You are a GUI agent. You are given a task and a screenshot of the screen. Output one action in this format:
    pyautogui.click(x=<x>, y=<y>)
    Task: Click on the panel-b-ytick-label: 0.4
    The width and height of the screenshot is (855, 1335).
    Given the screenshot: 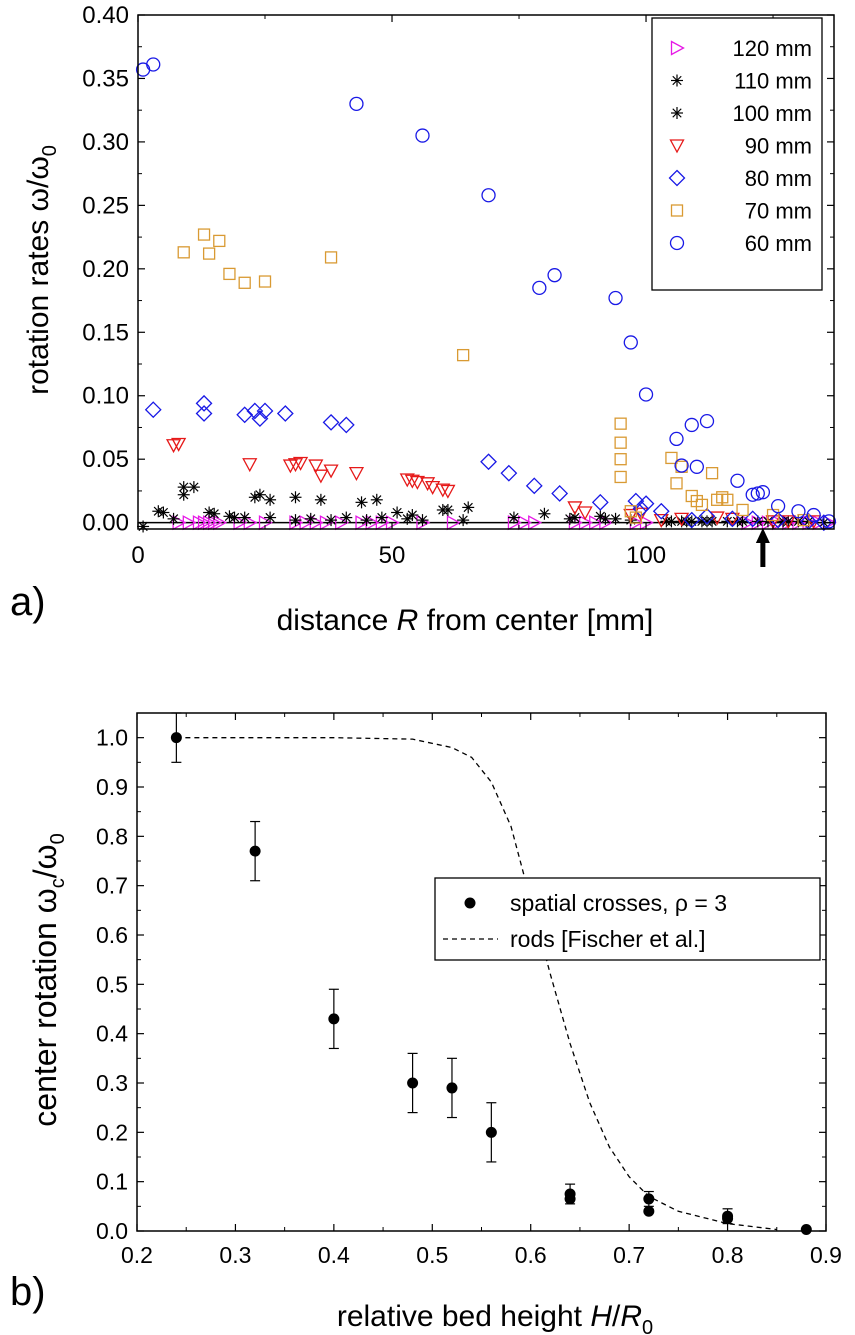 What is the action you would take?
    pyautogui.click(x=112, y=1034)
    